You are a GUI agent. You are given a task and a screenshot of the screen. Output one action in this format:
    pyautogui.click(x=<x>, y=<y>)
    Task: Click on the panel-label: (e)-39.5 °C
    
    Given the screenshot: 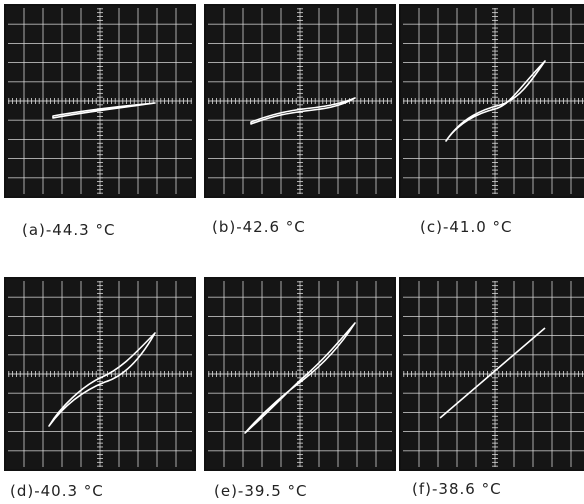 What is the action you would take?
    pyautogui.click(x=261, y=491)
    